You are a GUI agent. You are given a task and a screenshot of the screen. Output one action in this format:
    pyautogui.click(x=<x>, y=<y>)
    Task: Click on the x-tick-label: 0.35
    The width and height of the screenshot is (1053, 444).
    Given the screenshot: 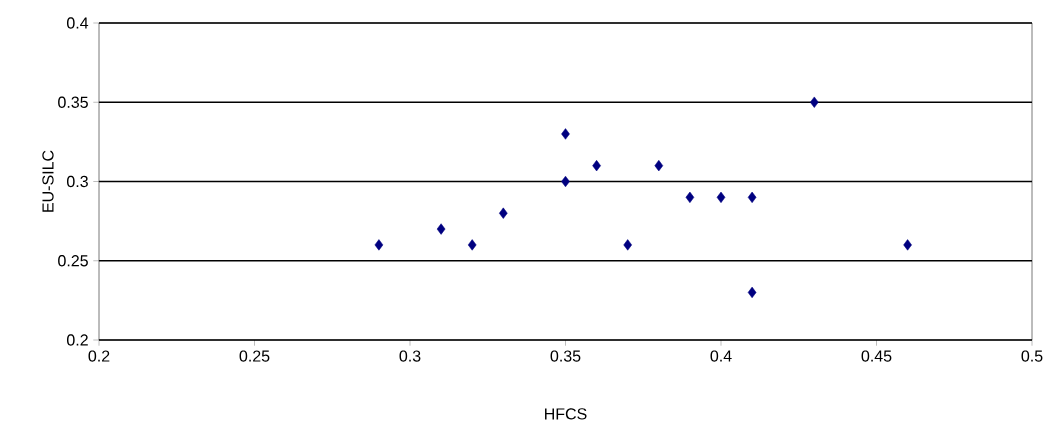 What is the action you would take?
    pyautogui.click(x=565, y=356)
    